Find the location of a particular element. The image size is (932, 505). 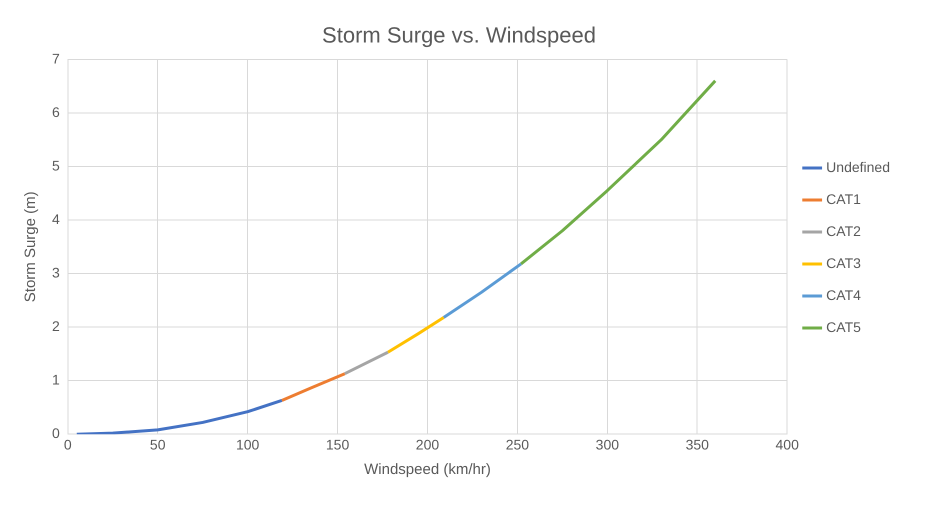

x-tick-label: 150 is located at coordinates (338, 444).